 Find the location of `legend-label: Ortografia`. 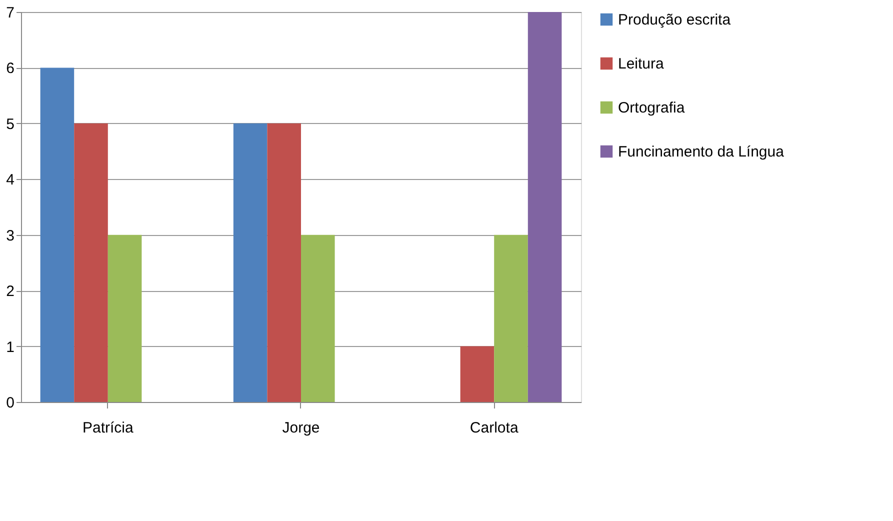

legend-label: Ortografia is located at coordinates (652, 108).